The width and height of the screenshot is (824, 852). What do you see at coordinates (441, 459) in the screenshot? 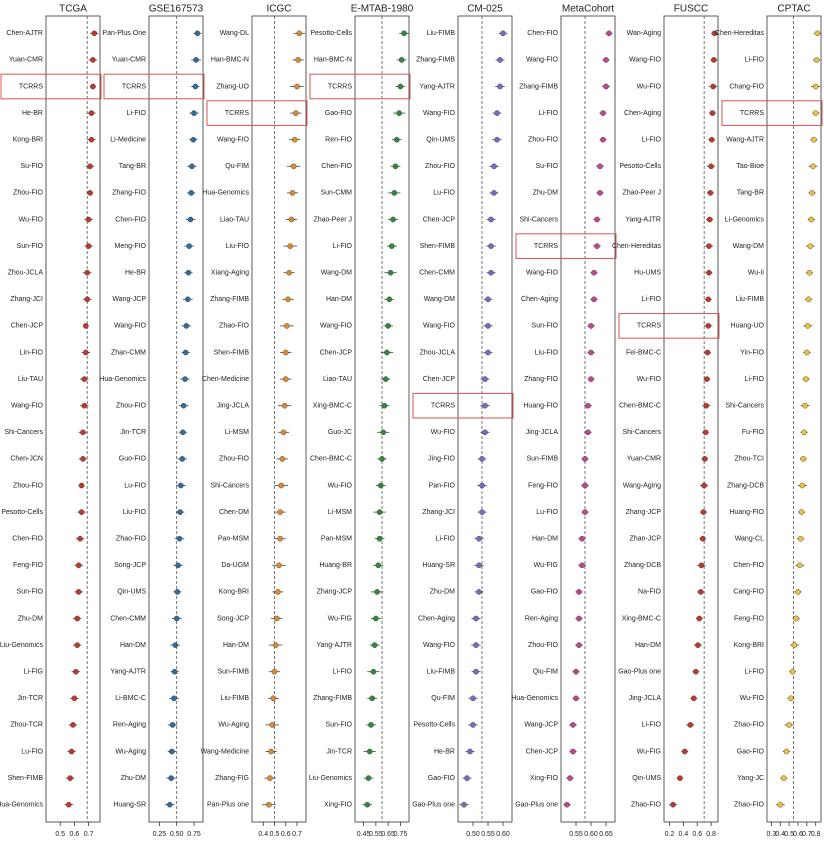
I see `row-label: Jing-FIO` at bounding box center [441, 459].